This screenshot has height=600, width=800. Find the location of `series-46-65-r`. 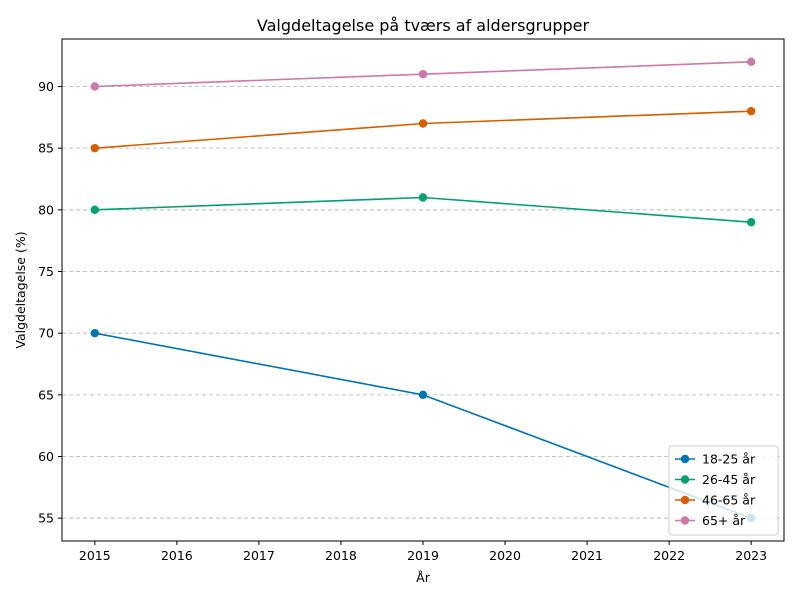

series-46-65-r is located at coordinates (423, 129).